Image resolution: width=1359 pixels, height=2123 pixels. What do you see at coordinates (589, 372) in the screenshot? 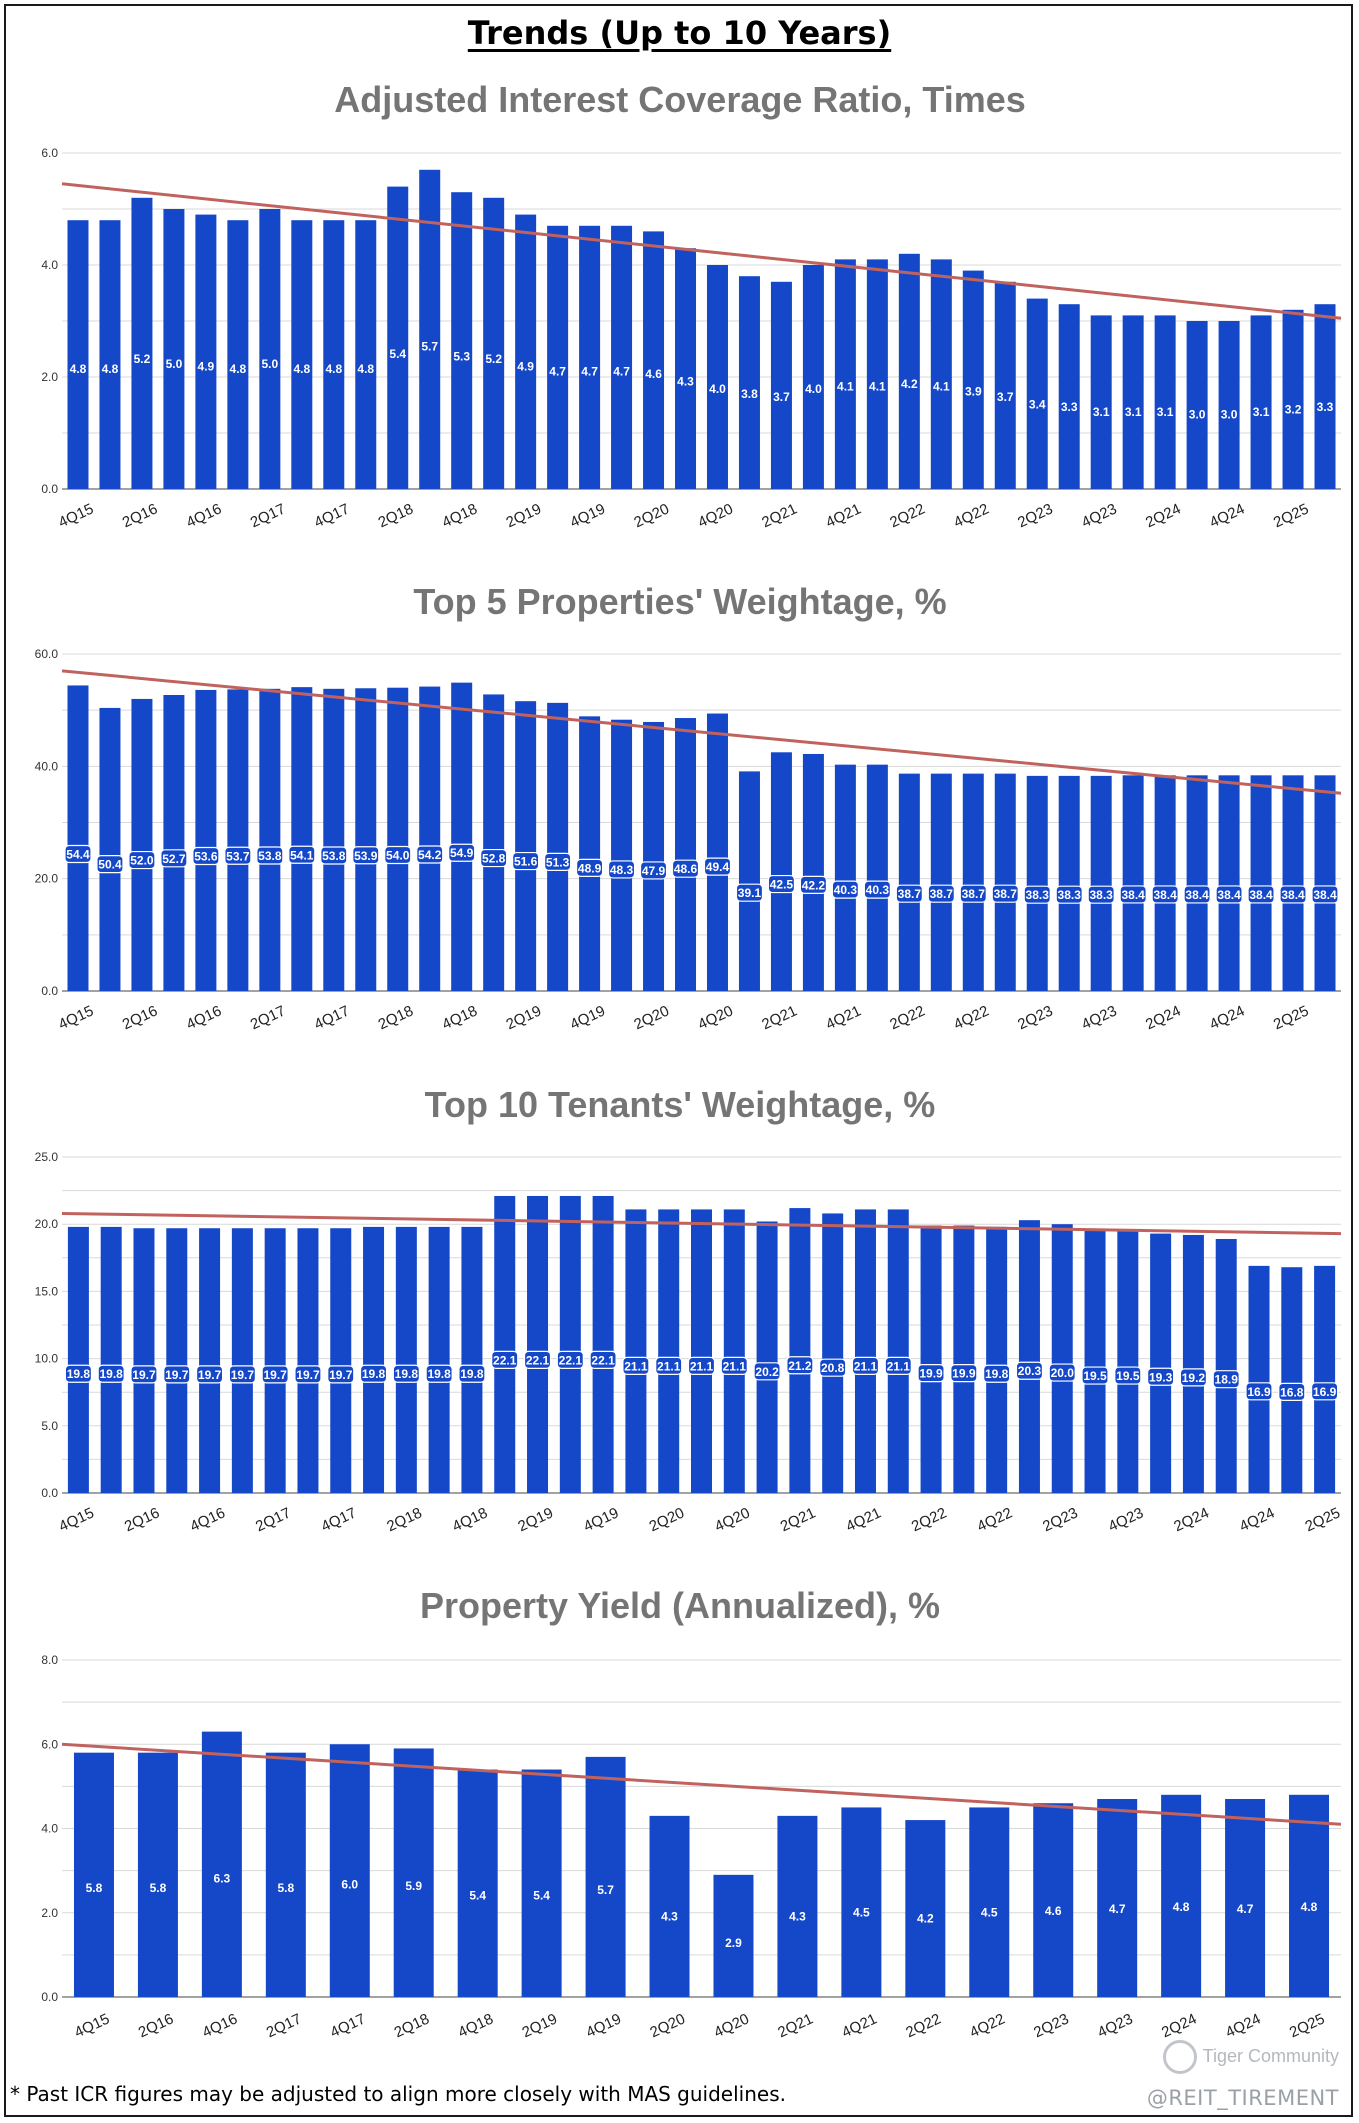
I see `data-label: 4.7` at bounding box center [589, 372].